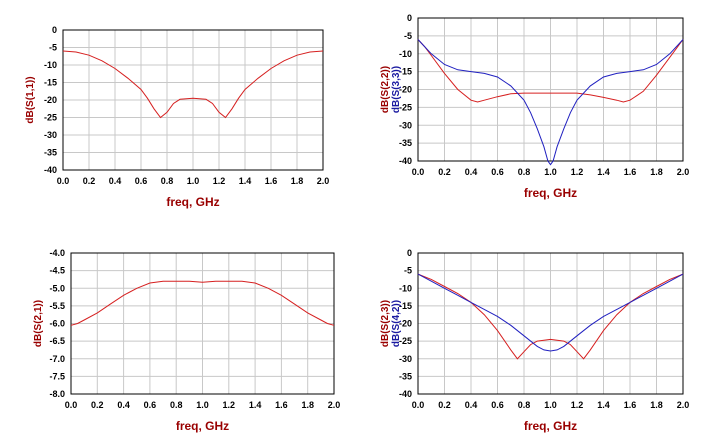 The height and width of the screenshot is (447, 701). Describe the element at coordinates (57, 288) in the screenshot. I see `y-tick-label: -5.0` at that location.